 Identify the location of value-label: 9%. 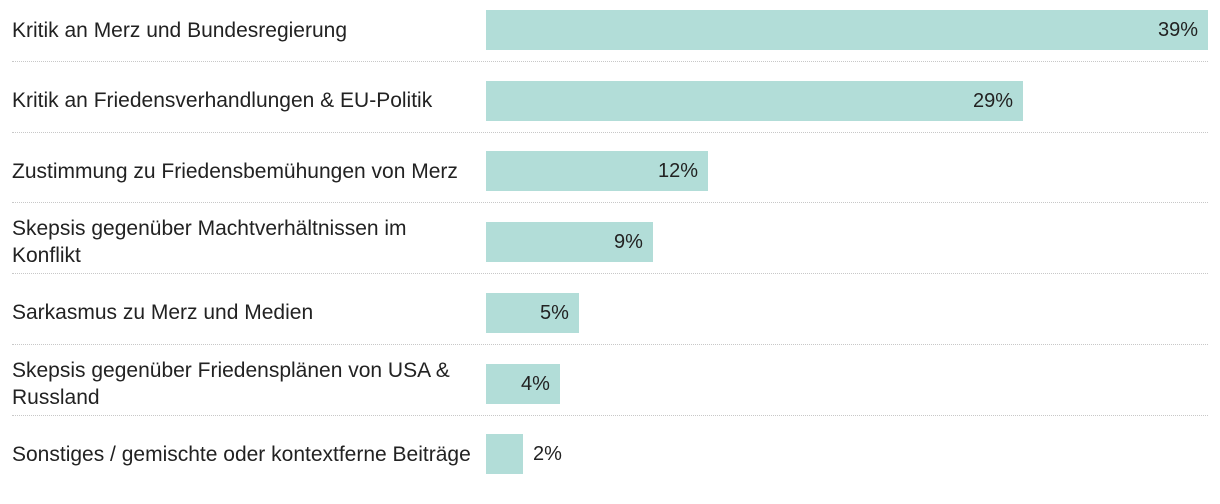
(628, 242).